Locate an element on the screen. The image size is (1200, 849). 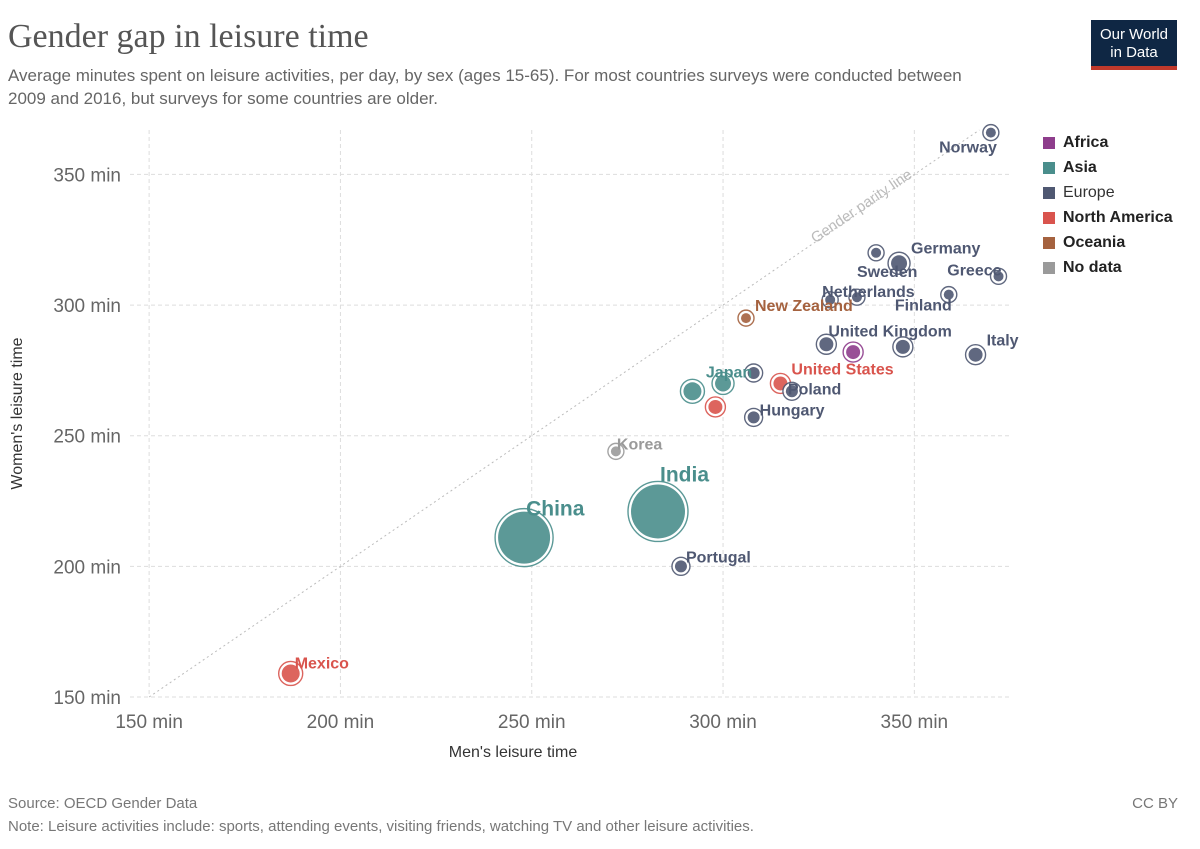
x-tick-label: 200 min is located at coordinates (341, 722).